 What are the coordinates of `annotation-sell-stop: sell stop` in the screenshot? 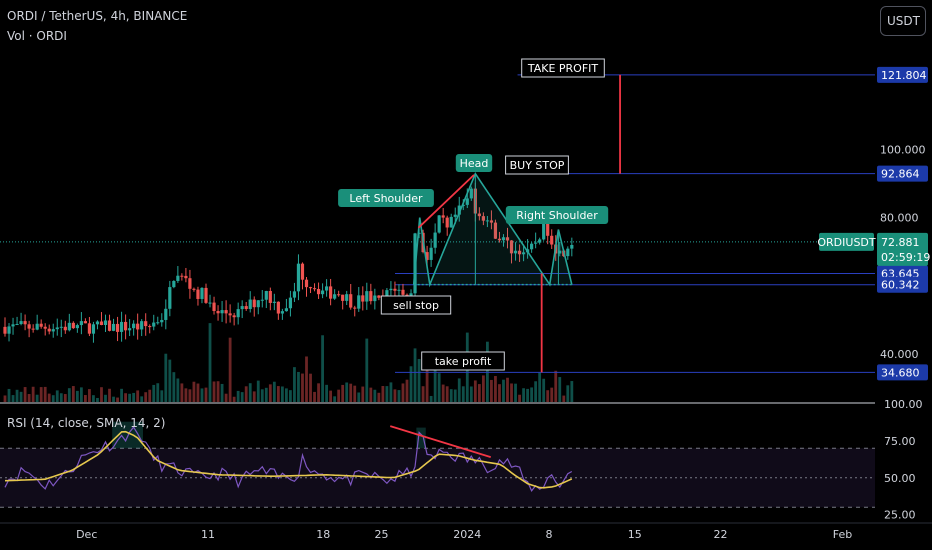 It's located at (416, 305).